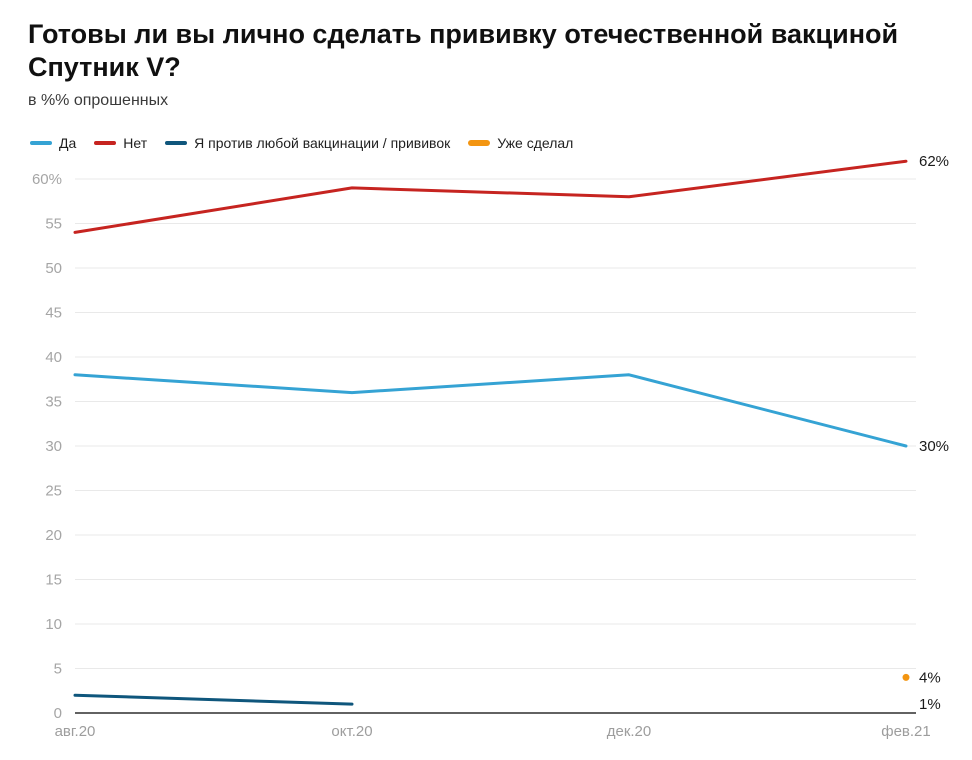 This screenshot has height=760, width=972. What do you see at coordinates (535, 143) in the screenshot?
I see `legend-item-label: Уже сделал` at bounding box center [535, 143].